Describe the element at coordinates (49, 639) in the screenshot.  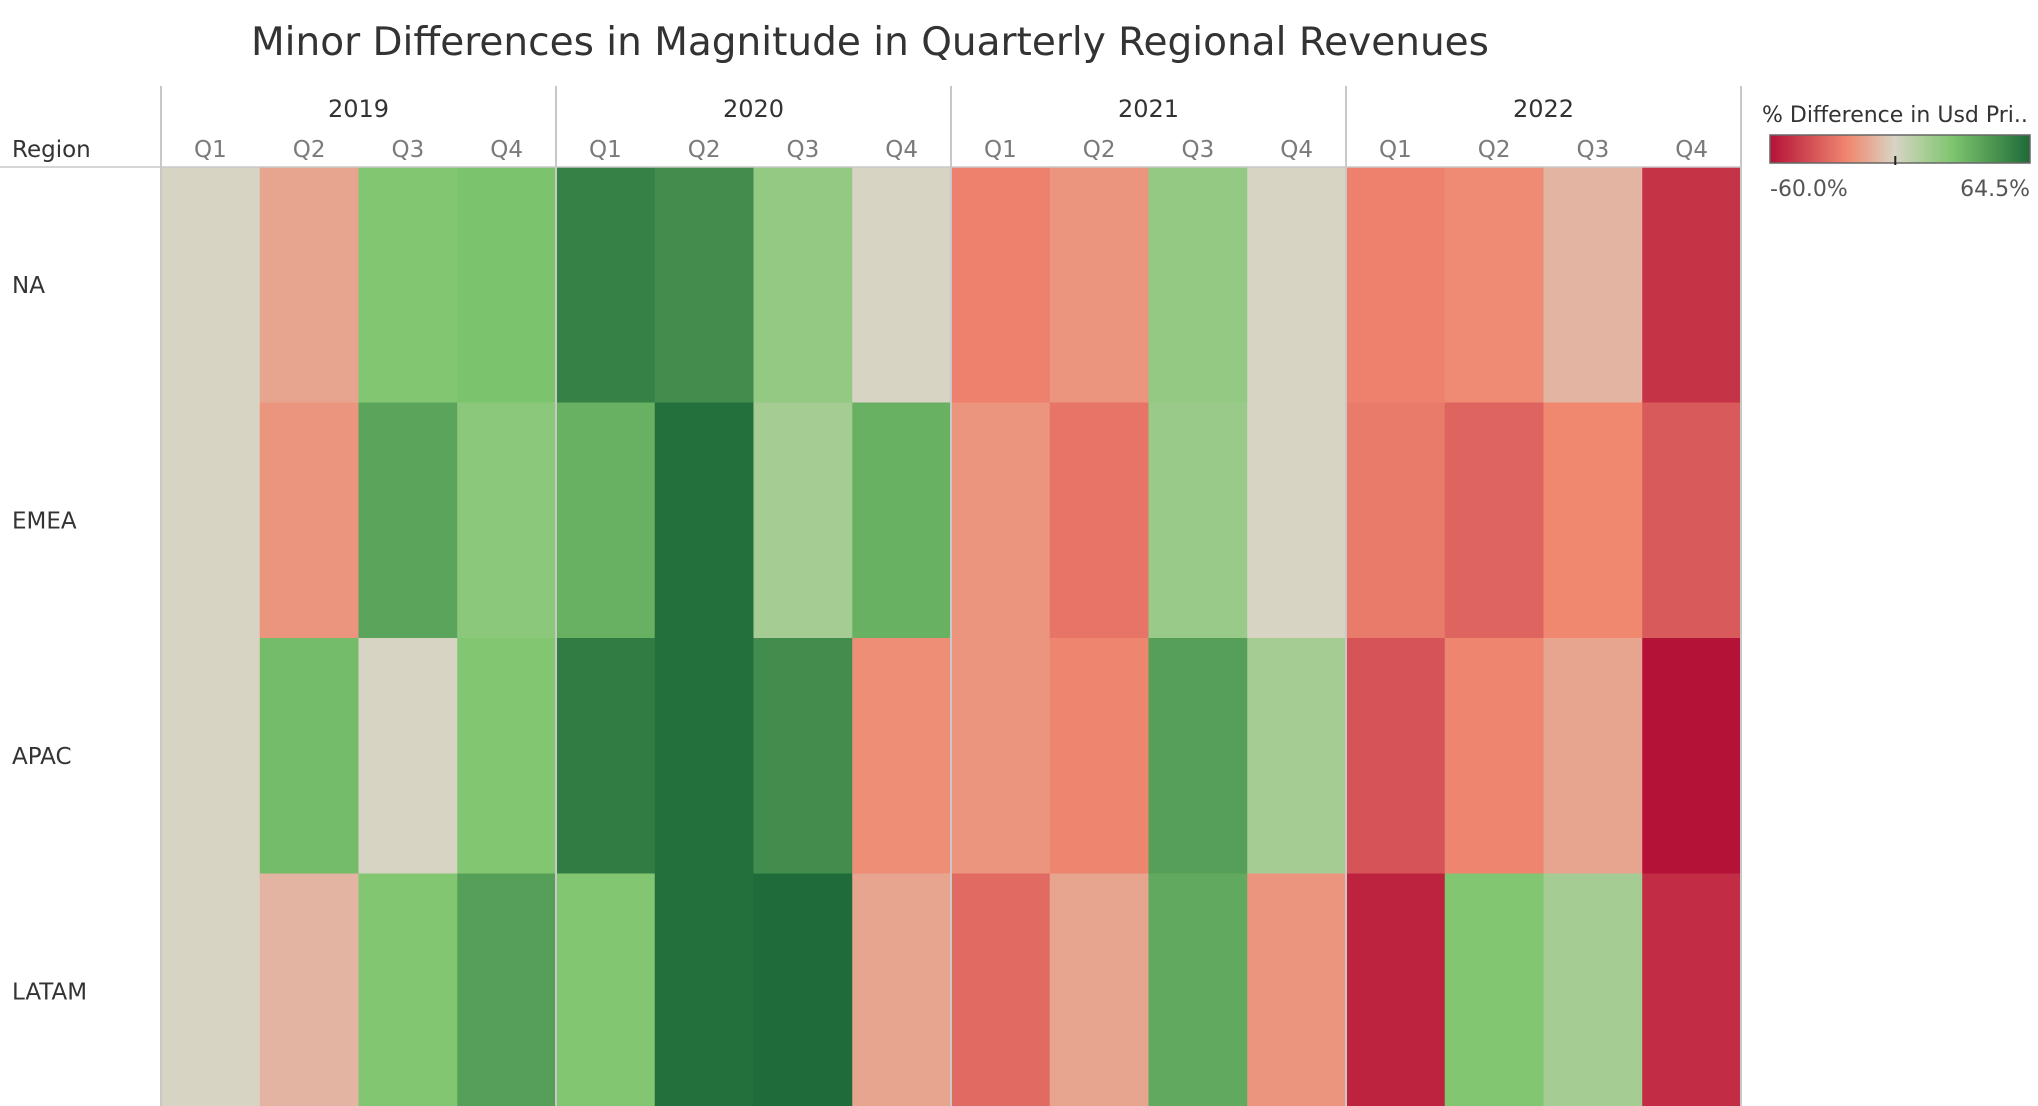
I see `region-labels: NA EMEA APAC LATAM` at that location.